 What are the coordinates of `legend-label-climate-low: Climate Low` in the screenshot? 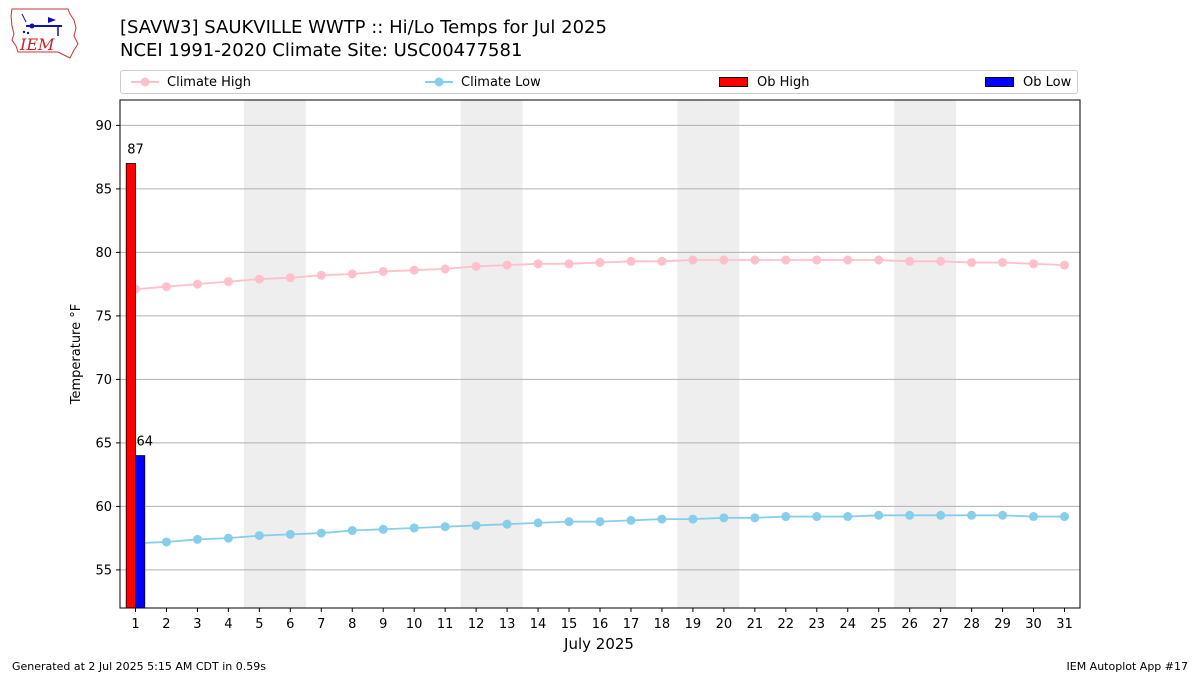 It's located at (501, 82).